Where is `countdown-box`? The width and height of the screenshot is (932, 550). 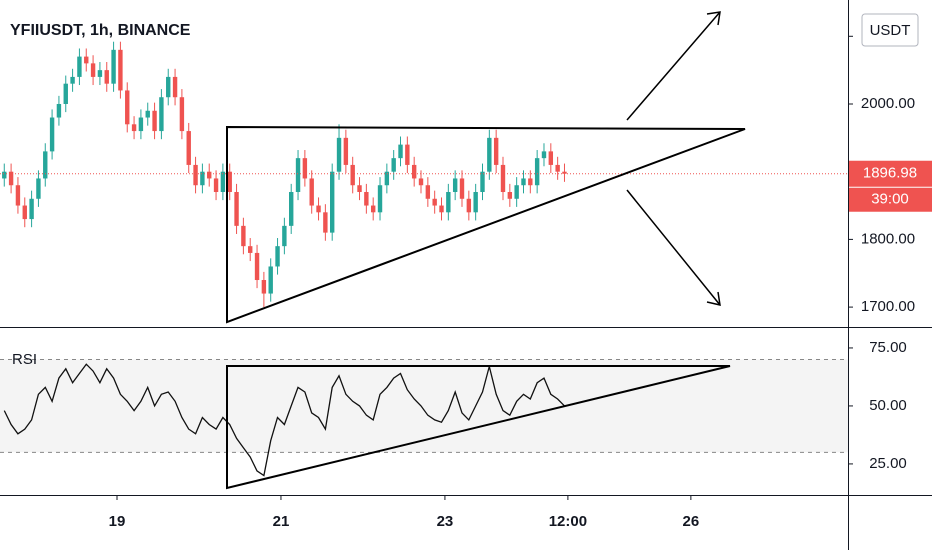 countdown-box is located at coordinates (890, 199).